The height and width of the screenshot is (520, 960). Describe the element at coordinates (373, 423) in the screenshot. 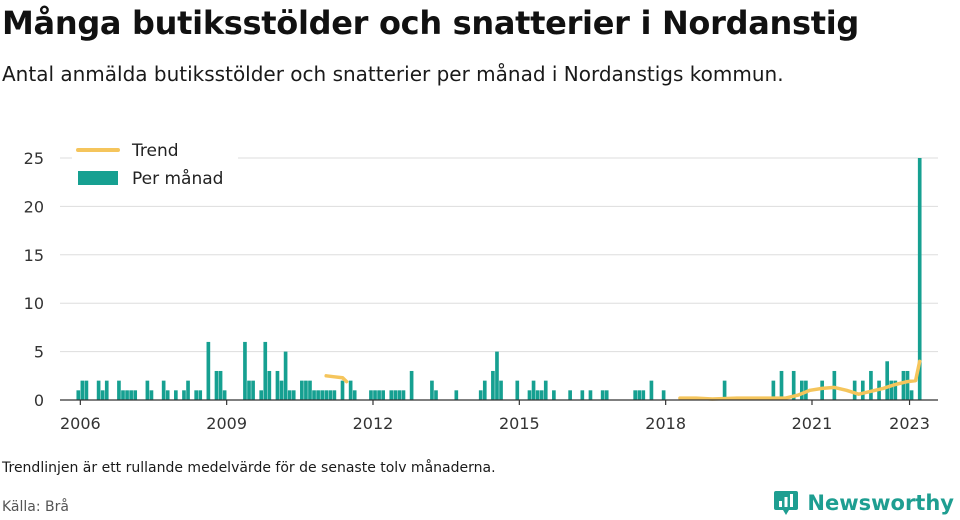

I see `x-tick-label: 2012` at that location.